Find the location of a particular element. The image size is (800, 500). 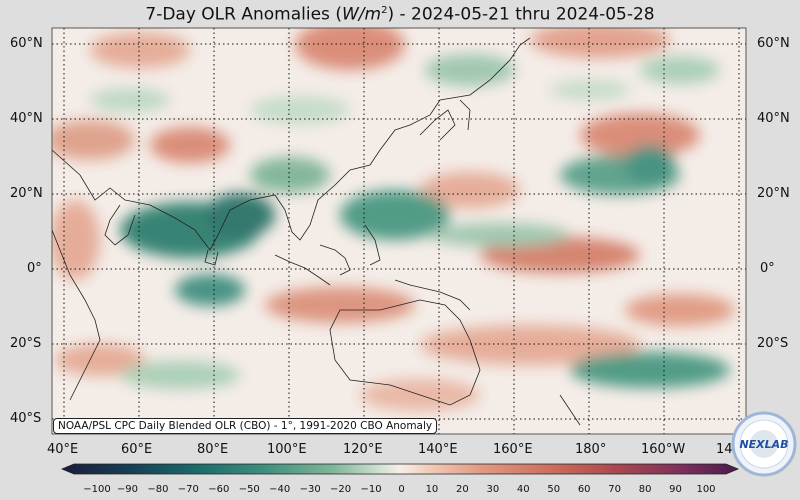

svg-text: NEXLAB is located at coordinates (763, 444).